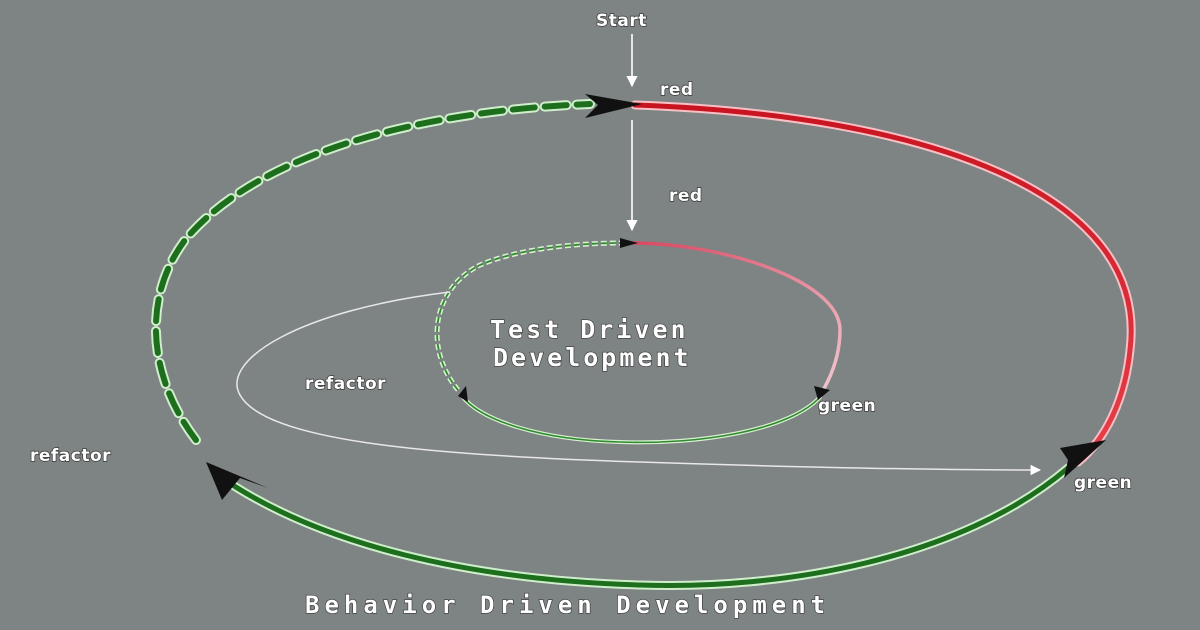 This screenshot has width=1200, height=630. I want to click on bdd-top-arrowhead, so click(613, 106).